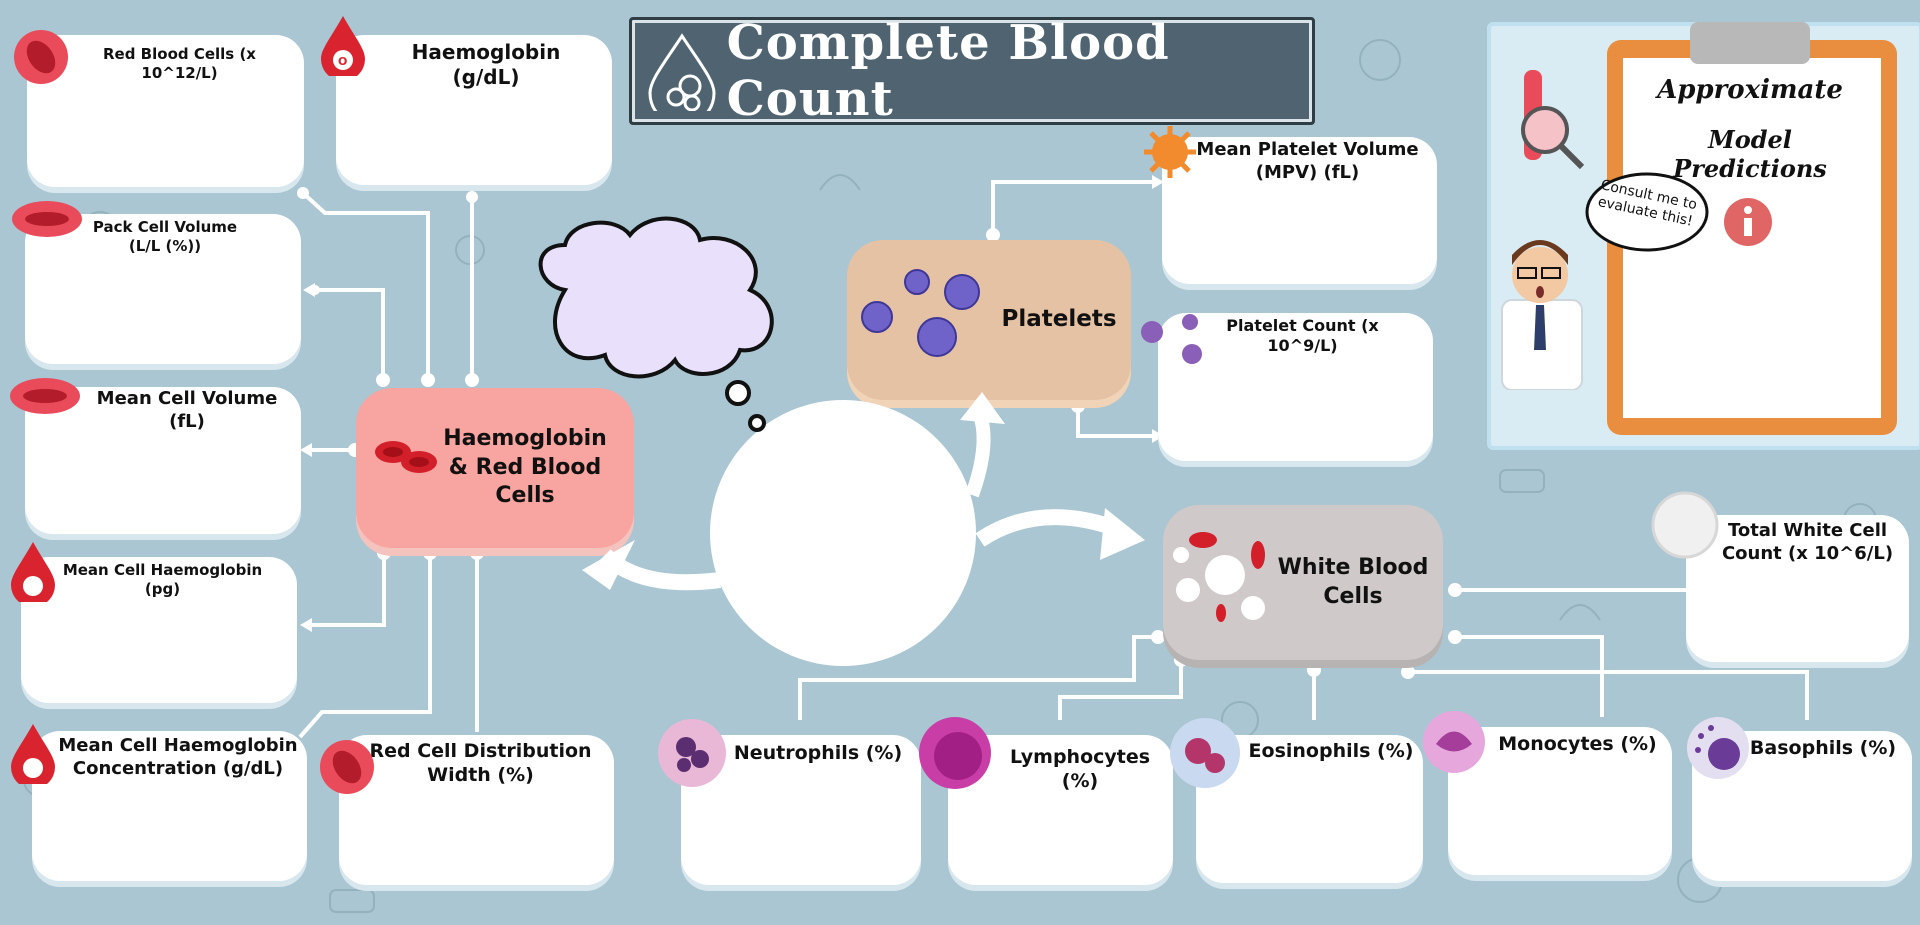 The image size is (1920, 925). Describe the element at coordinates (159, 630) in the screenshot. I see `card-mean-cell-haemoglobin` at that location.